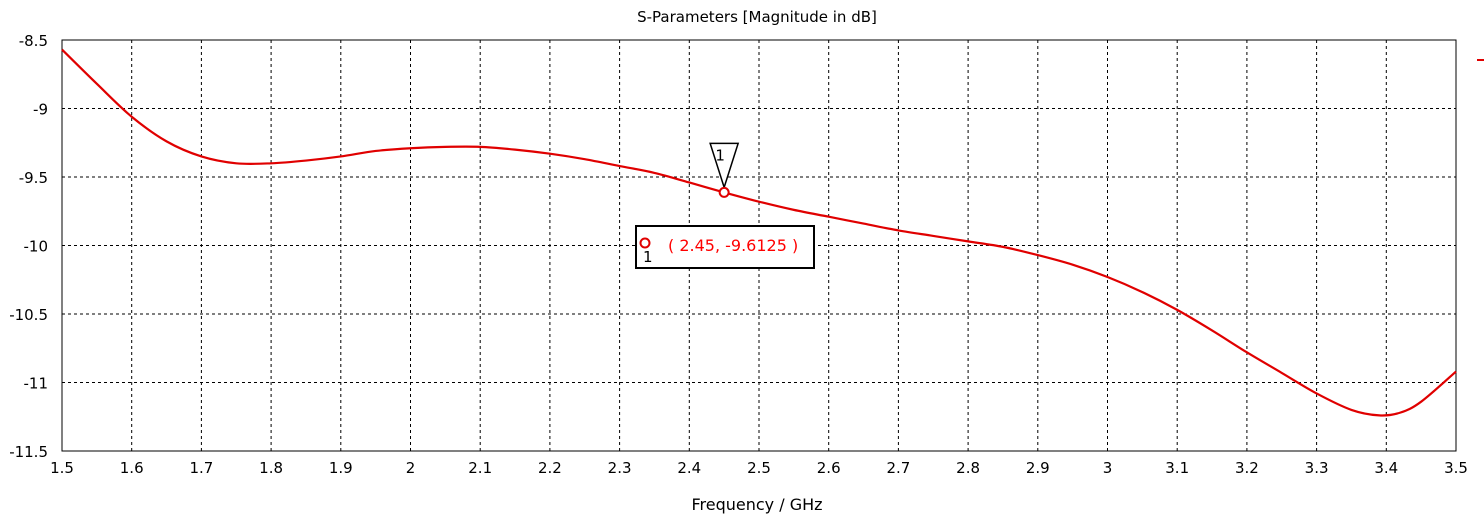  Describe the element at coordinates (1317, 468) in the screenshot. I see `x-tick-label: 3.3` at that location.